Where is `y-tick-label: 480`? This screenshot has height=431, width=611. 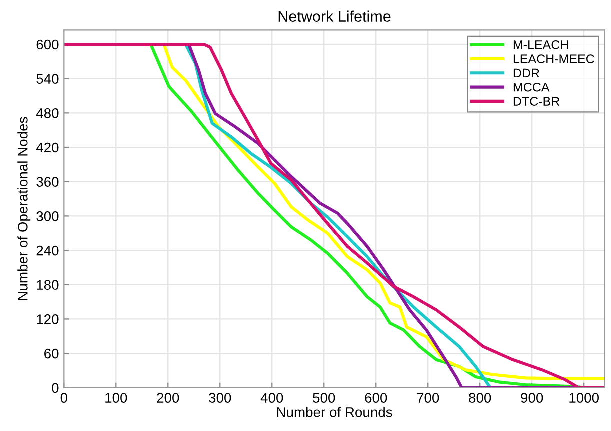
y-tick-label: 480 is located at coordinates (47, 113).